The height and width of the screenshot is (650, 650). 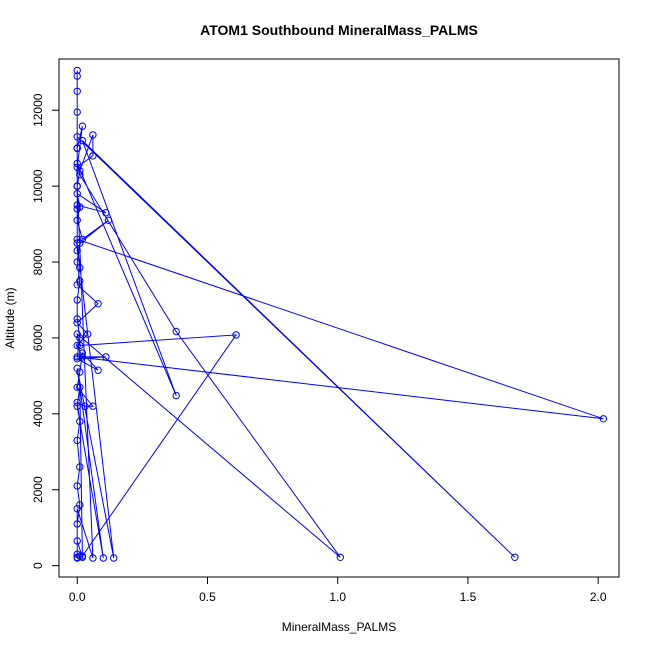 What do you see at coordinates (207, 597) in the screenshot?
I see `x-tick-label: 0.5` at bounding box center [207, 597].